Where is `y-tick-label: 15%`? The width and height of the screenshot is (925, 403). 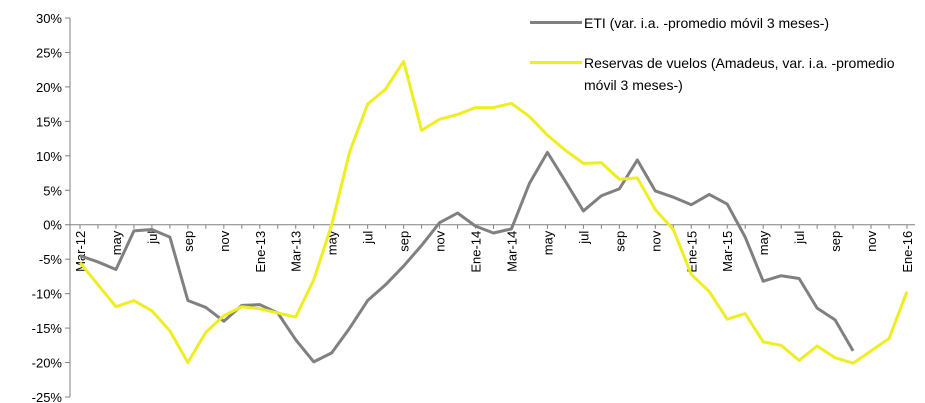
y-tick-label: 15% is located at coordinates (49, 121).